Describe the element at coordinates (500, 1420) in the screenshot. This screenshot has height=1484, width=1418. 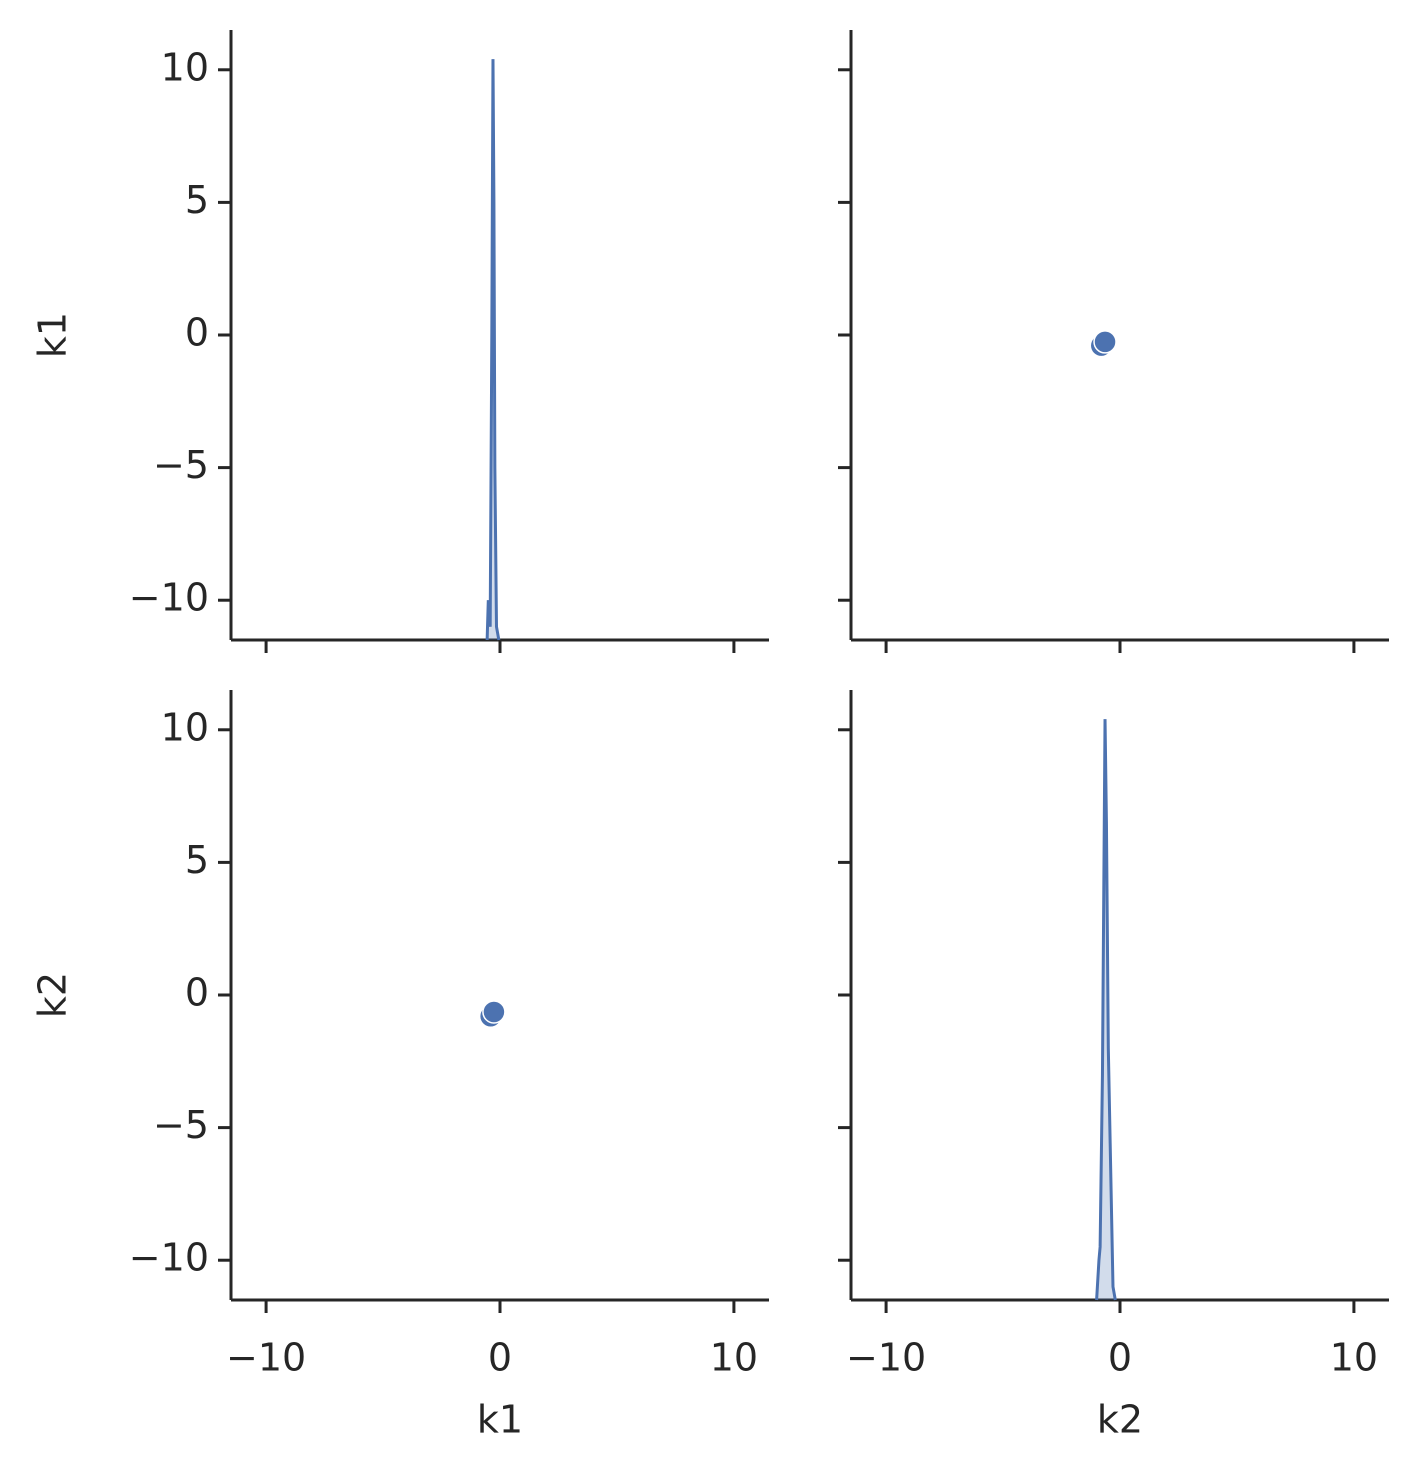
I see `x-axis-label: k1` at that location.